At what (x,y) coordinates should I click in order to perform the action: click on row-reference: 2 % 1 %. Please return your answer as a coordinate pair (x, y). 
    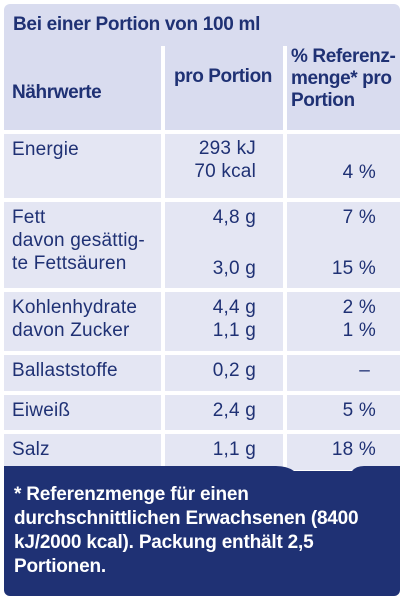
    Looking at the image, I should click on (343, 321).